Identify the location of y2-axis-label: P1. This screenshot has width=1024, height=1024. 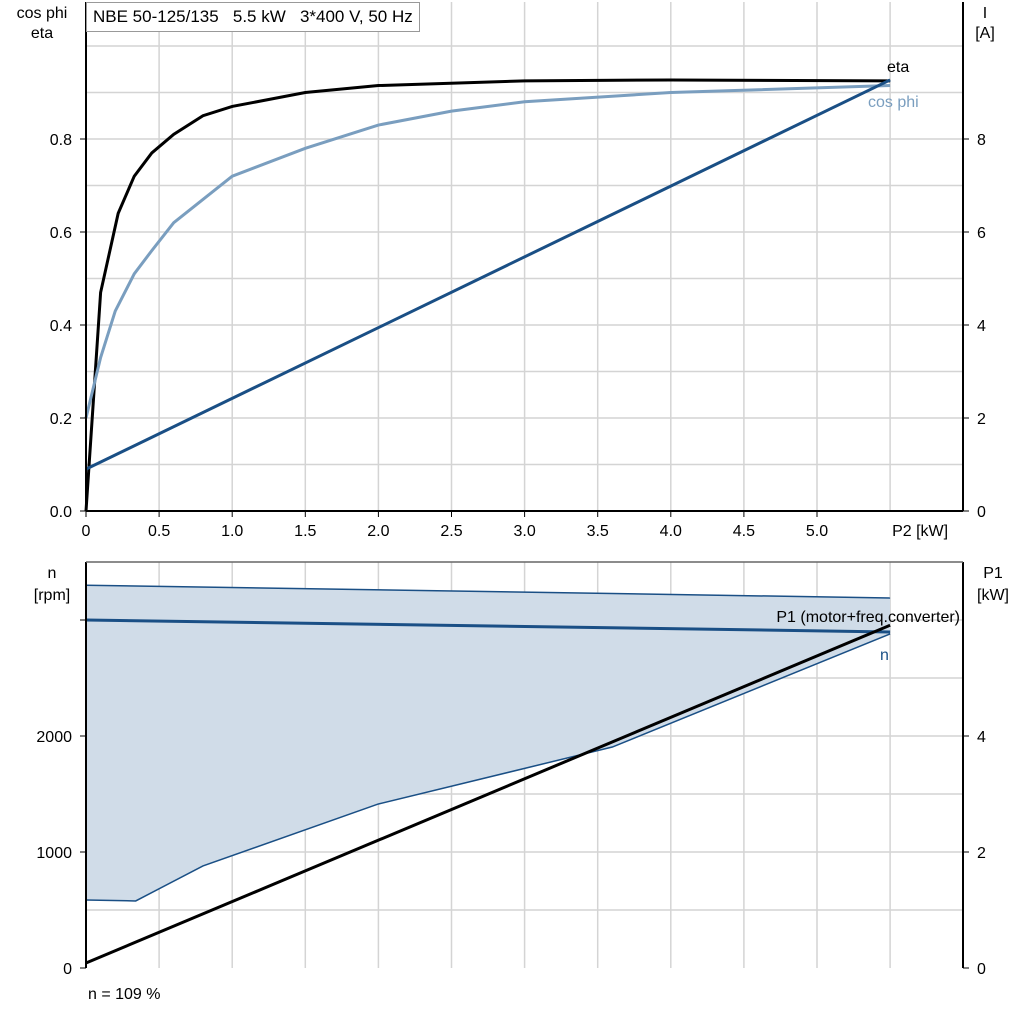
(993, 573).